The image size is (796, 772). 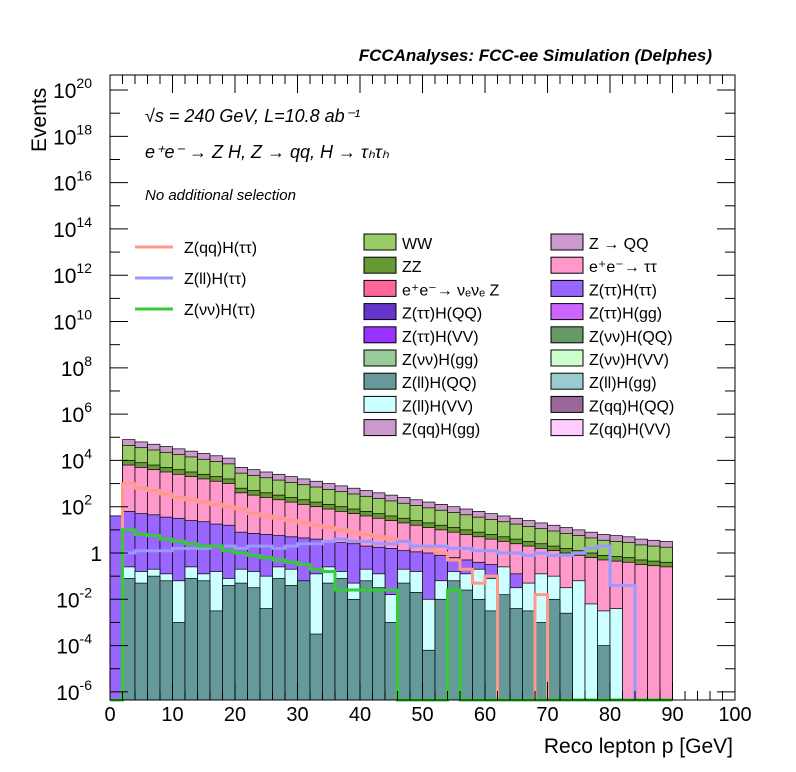 I want to click on legend-entry-box: Z(qq)H(QQ), so click(x=612, y=405).